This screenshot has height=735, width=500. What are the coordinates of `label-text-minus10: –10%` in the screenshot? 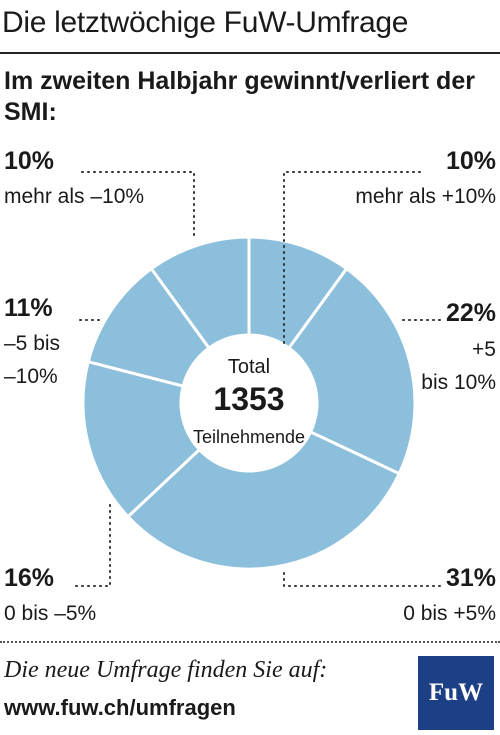 It's located at (31, 376).